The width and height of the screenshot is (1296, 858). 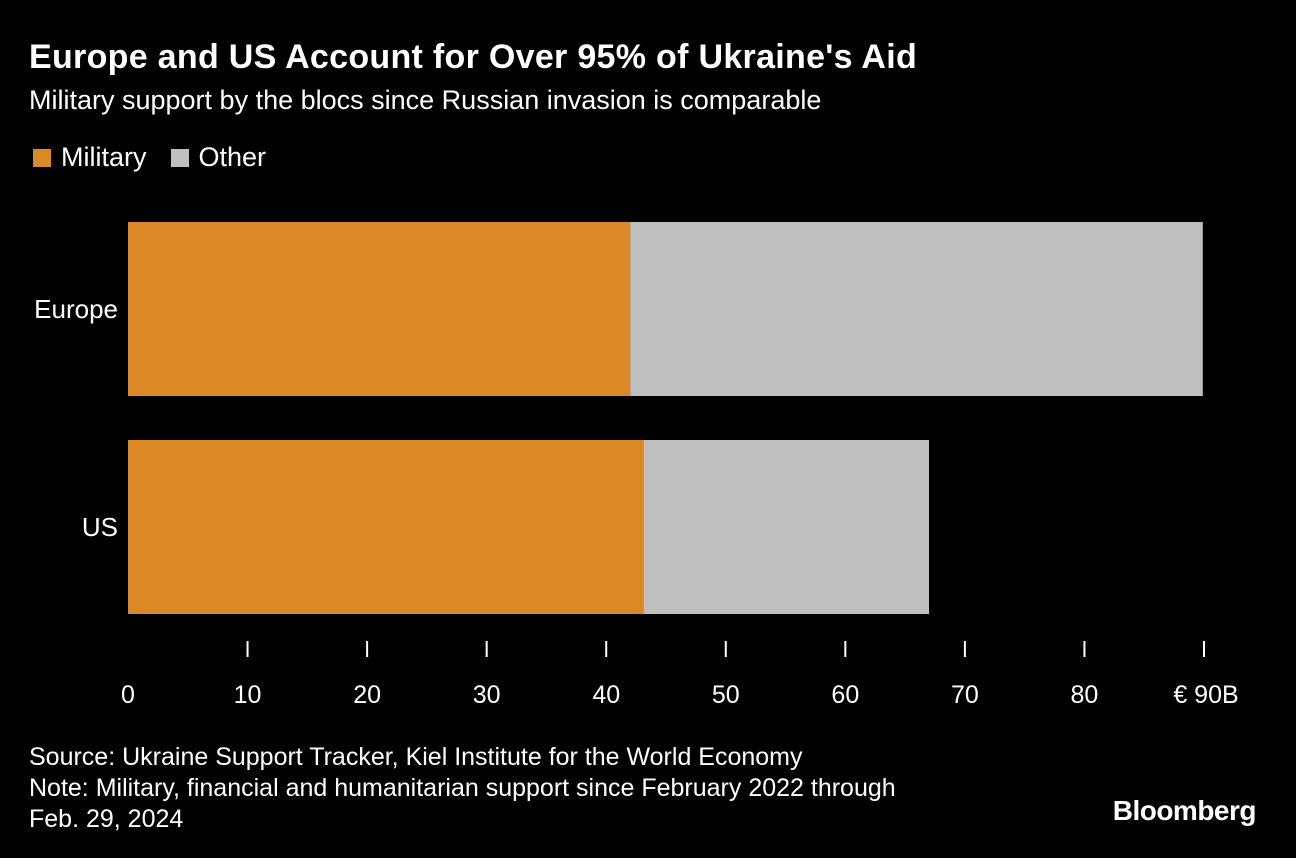 I want to click on legend-label-other: Other, so click(x=232, y=157).